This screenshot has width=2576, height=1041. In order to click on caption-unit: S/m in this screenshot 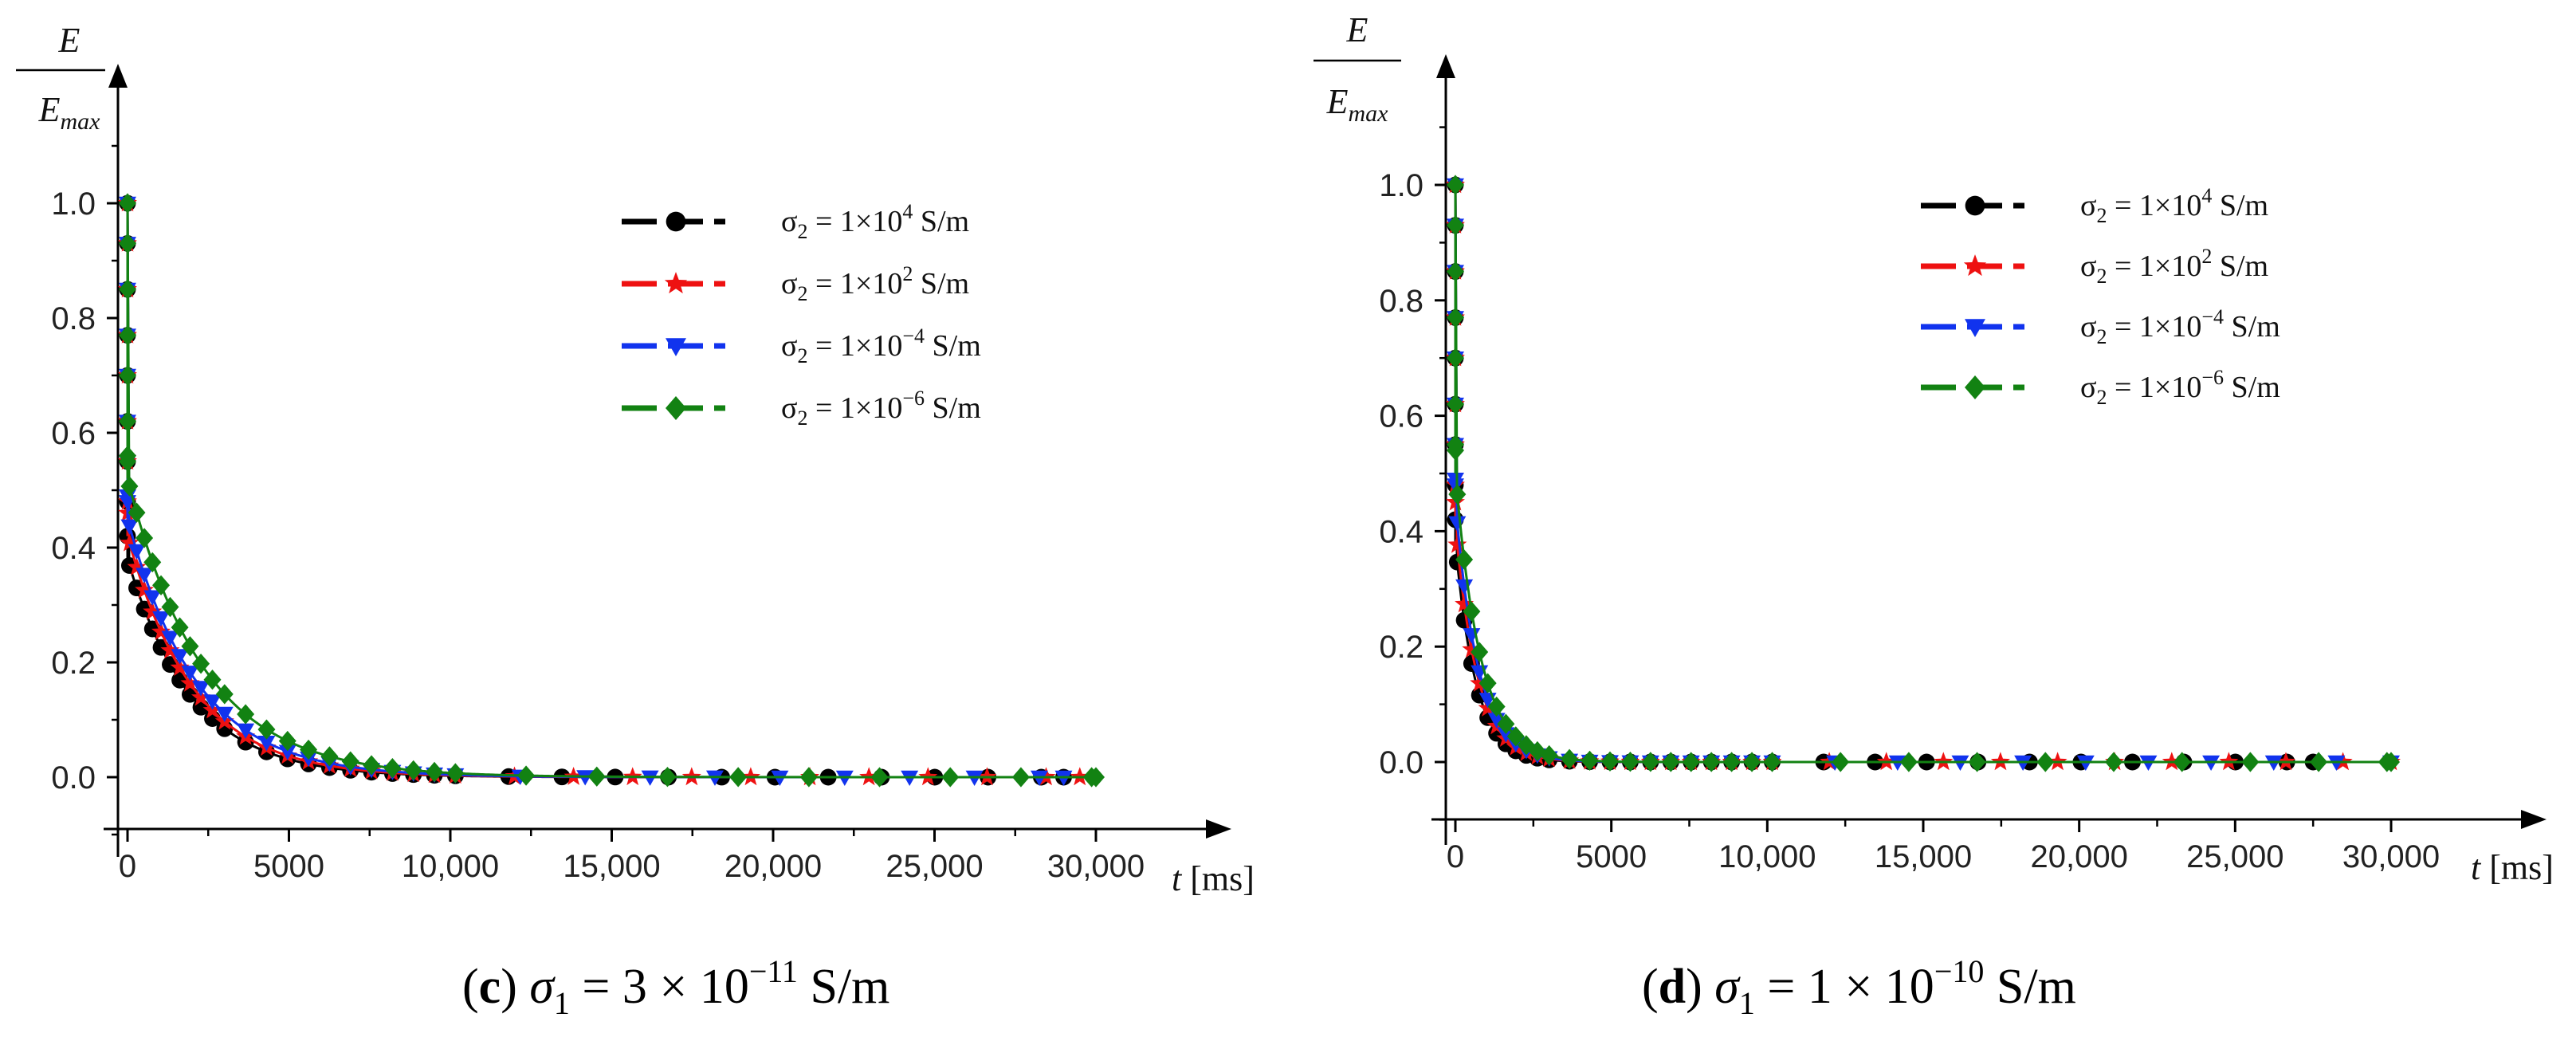, I will do `click(2029, 987)`.